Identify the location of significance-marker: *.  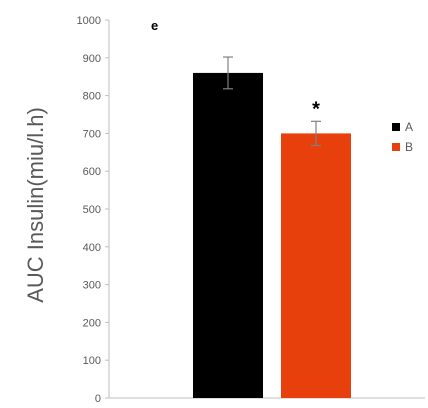
(316, 109).